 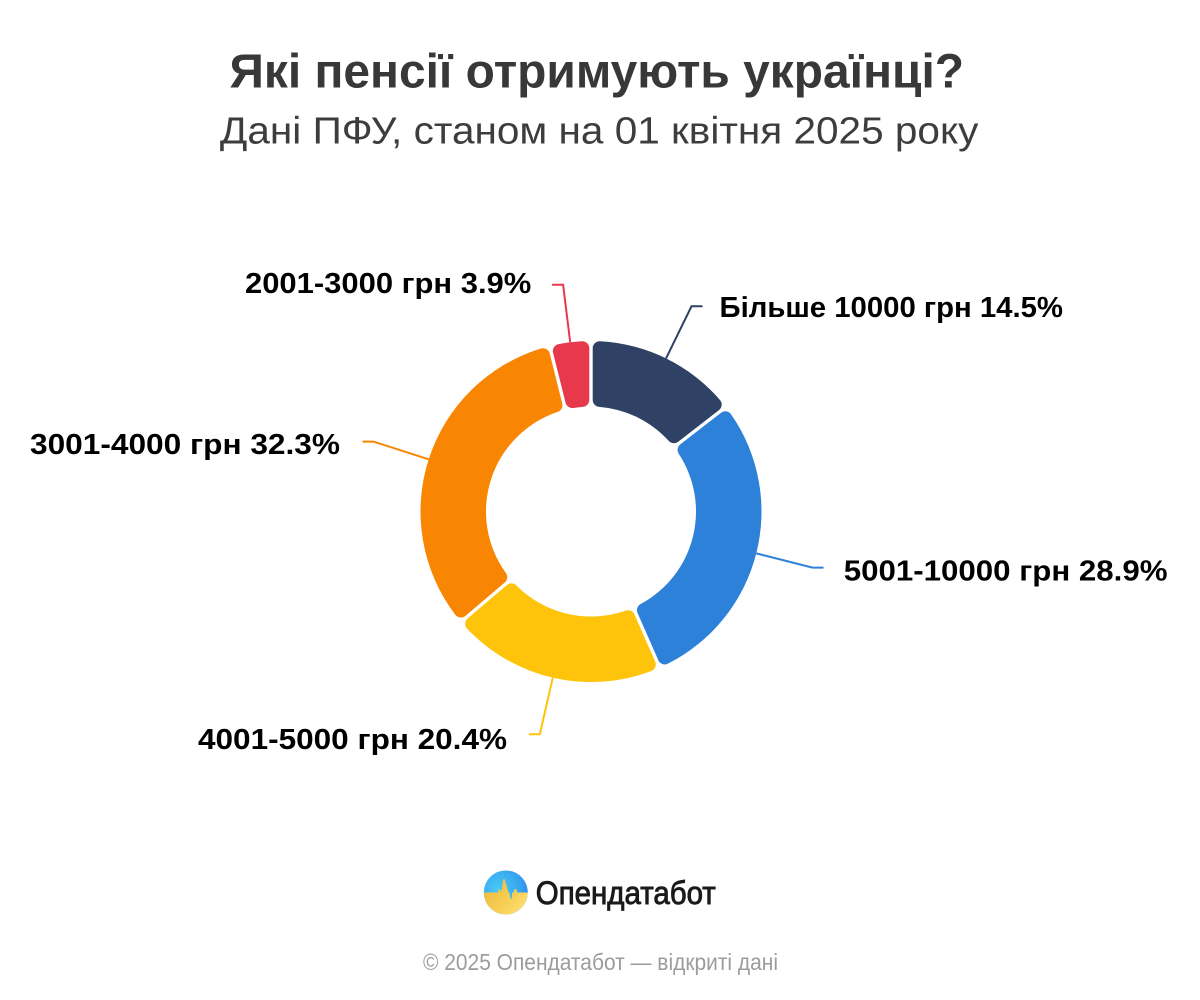 What do you see at coordinates (1006, 572) in the screenshot?
I see `svg-text: 5001-10000 грн 28.9%` at bounding box center [1006, 572].